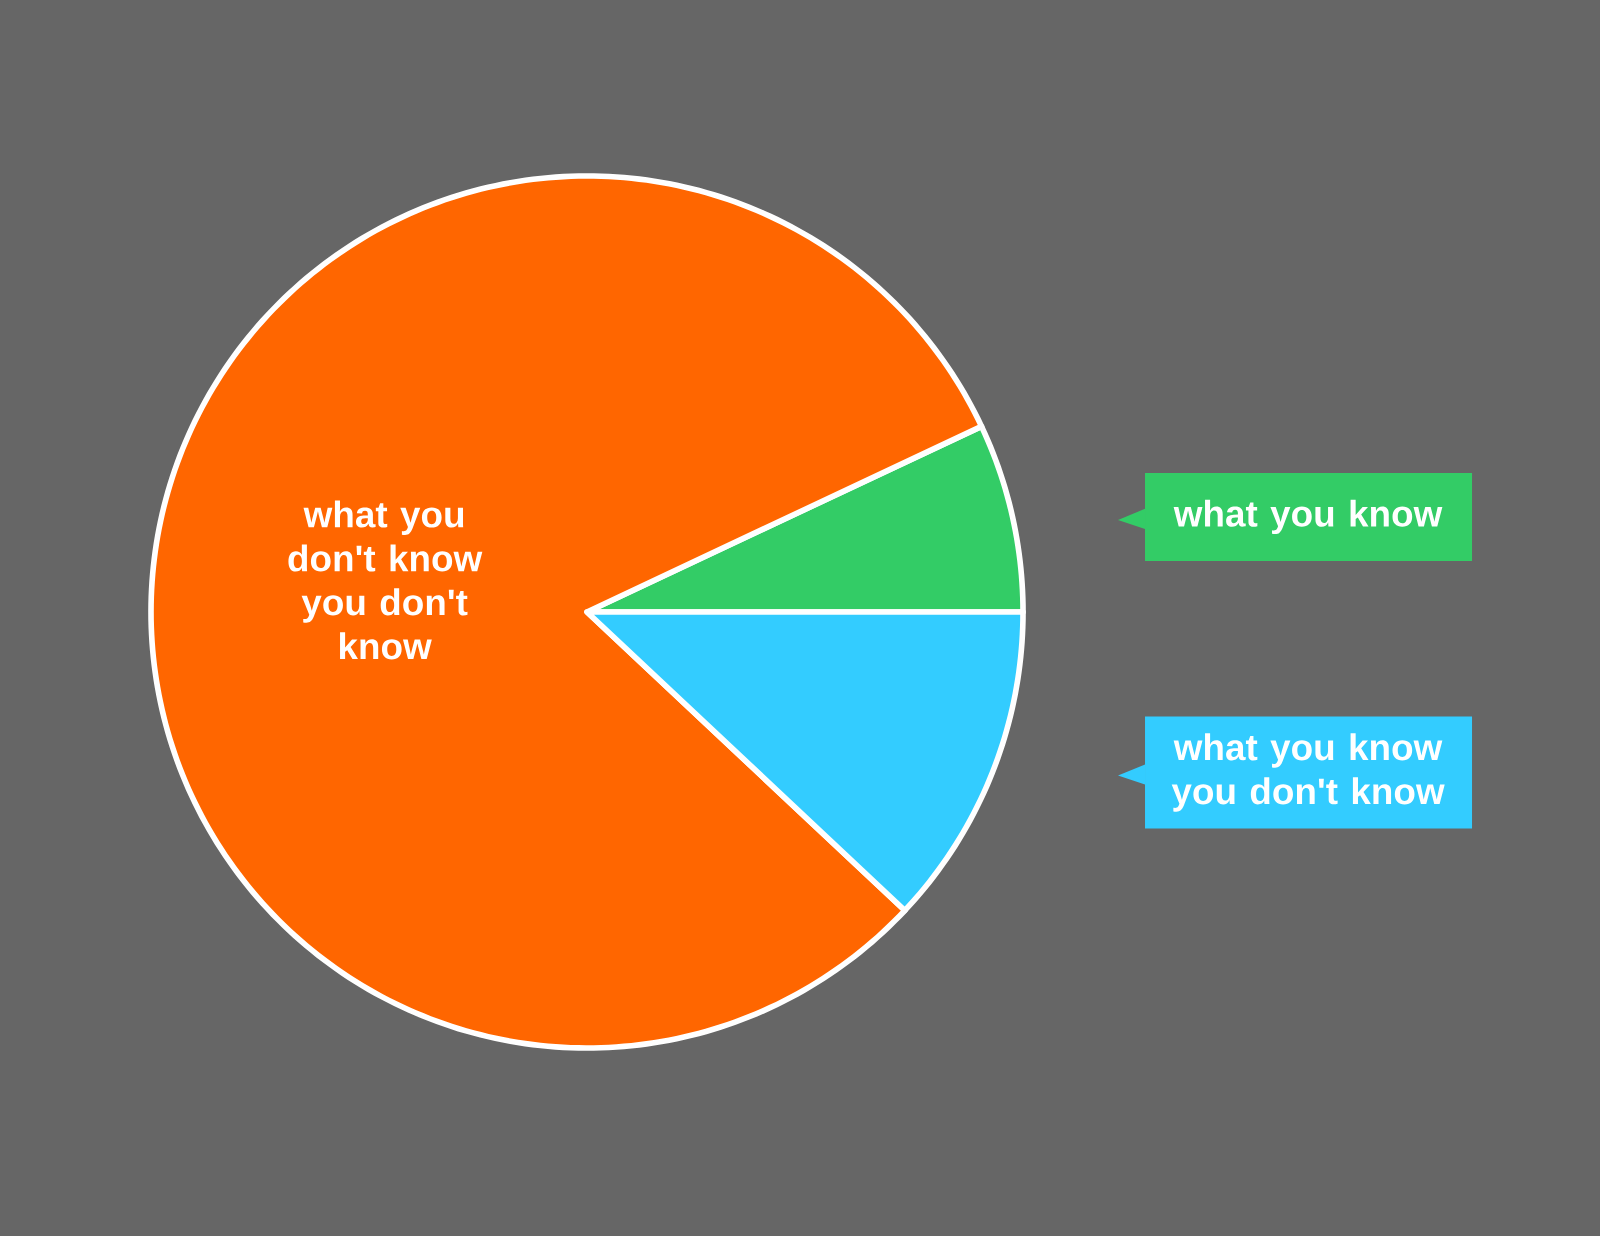 The height and width of the screenshot is (1236, 1600). Describe the element at coordinates (385, 580) in the screenshot. I see `slice-label: what you don't know you don't know` at that location.